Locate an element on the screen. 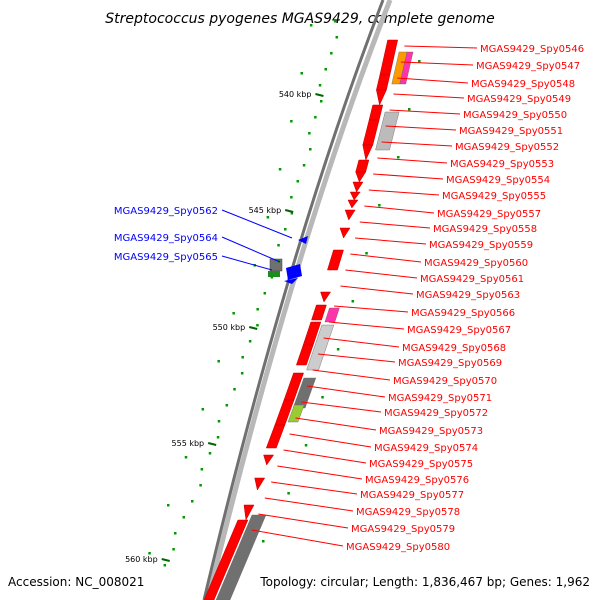  gene-label: MGAS9429_Spy0553 is located at coordinates (502, 164).